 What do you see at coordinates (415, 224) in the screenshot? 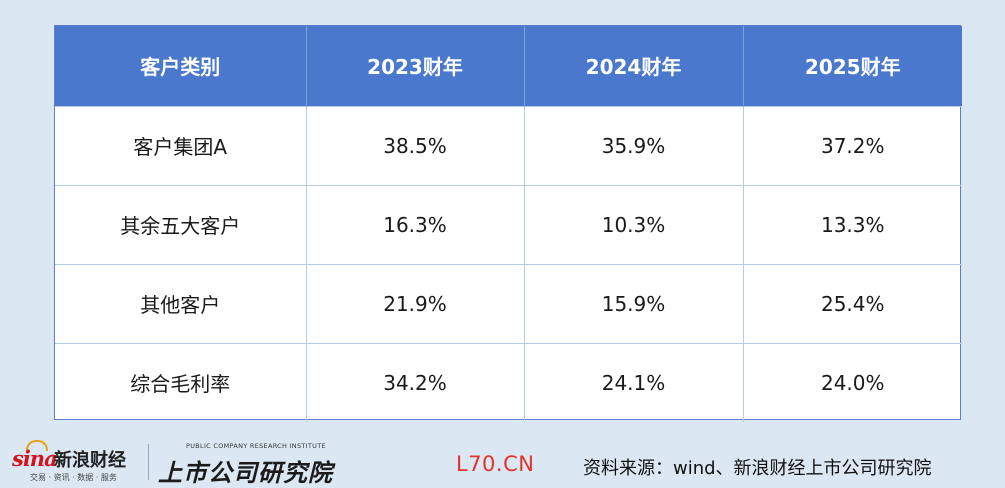
I see `cell-value: 16.3%` at bounding box center [415, 224].